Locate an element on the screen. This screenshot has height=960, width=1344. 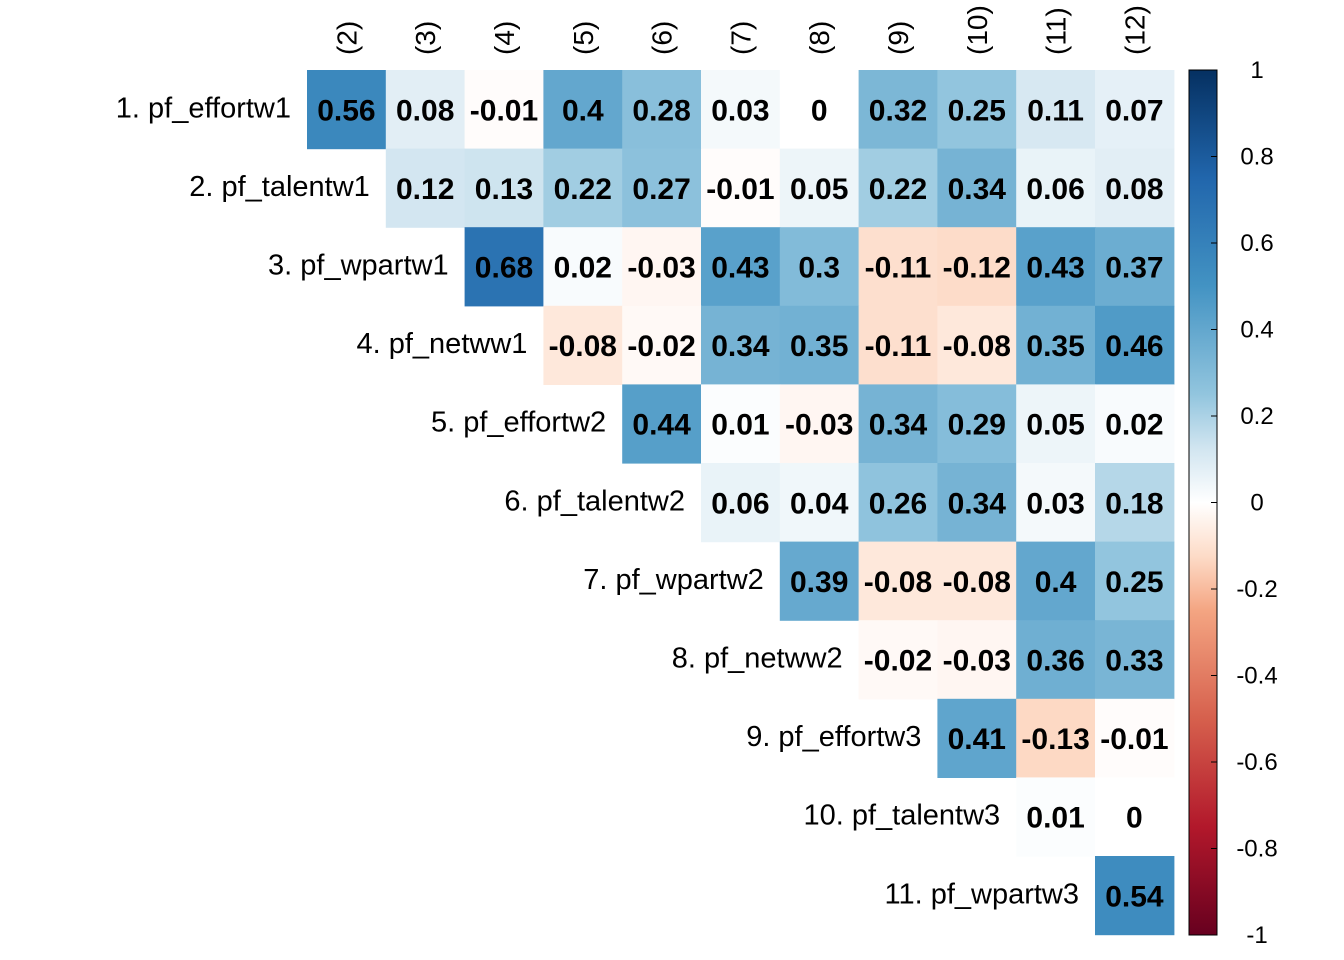
cell-value-label: 0.01 is located at coordinates (1055, 818).